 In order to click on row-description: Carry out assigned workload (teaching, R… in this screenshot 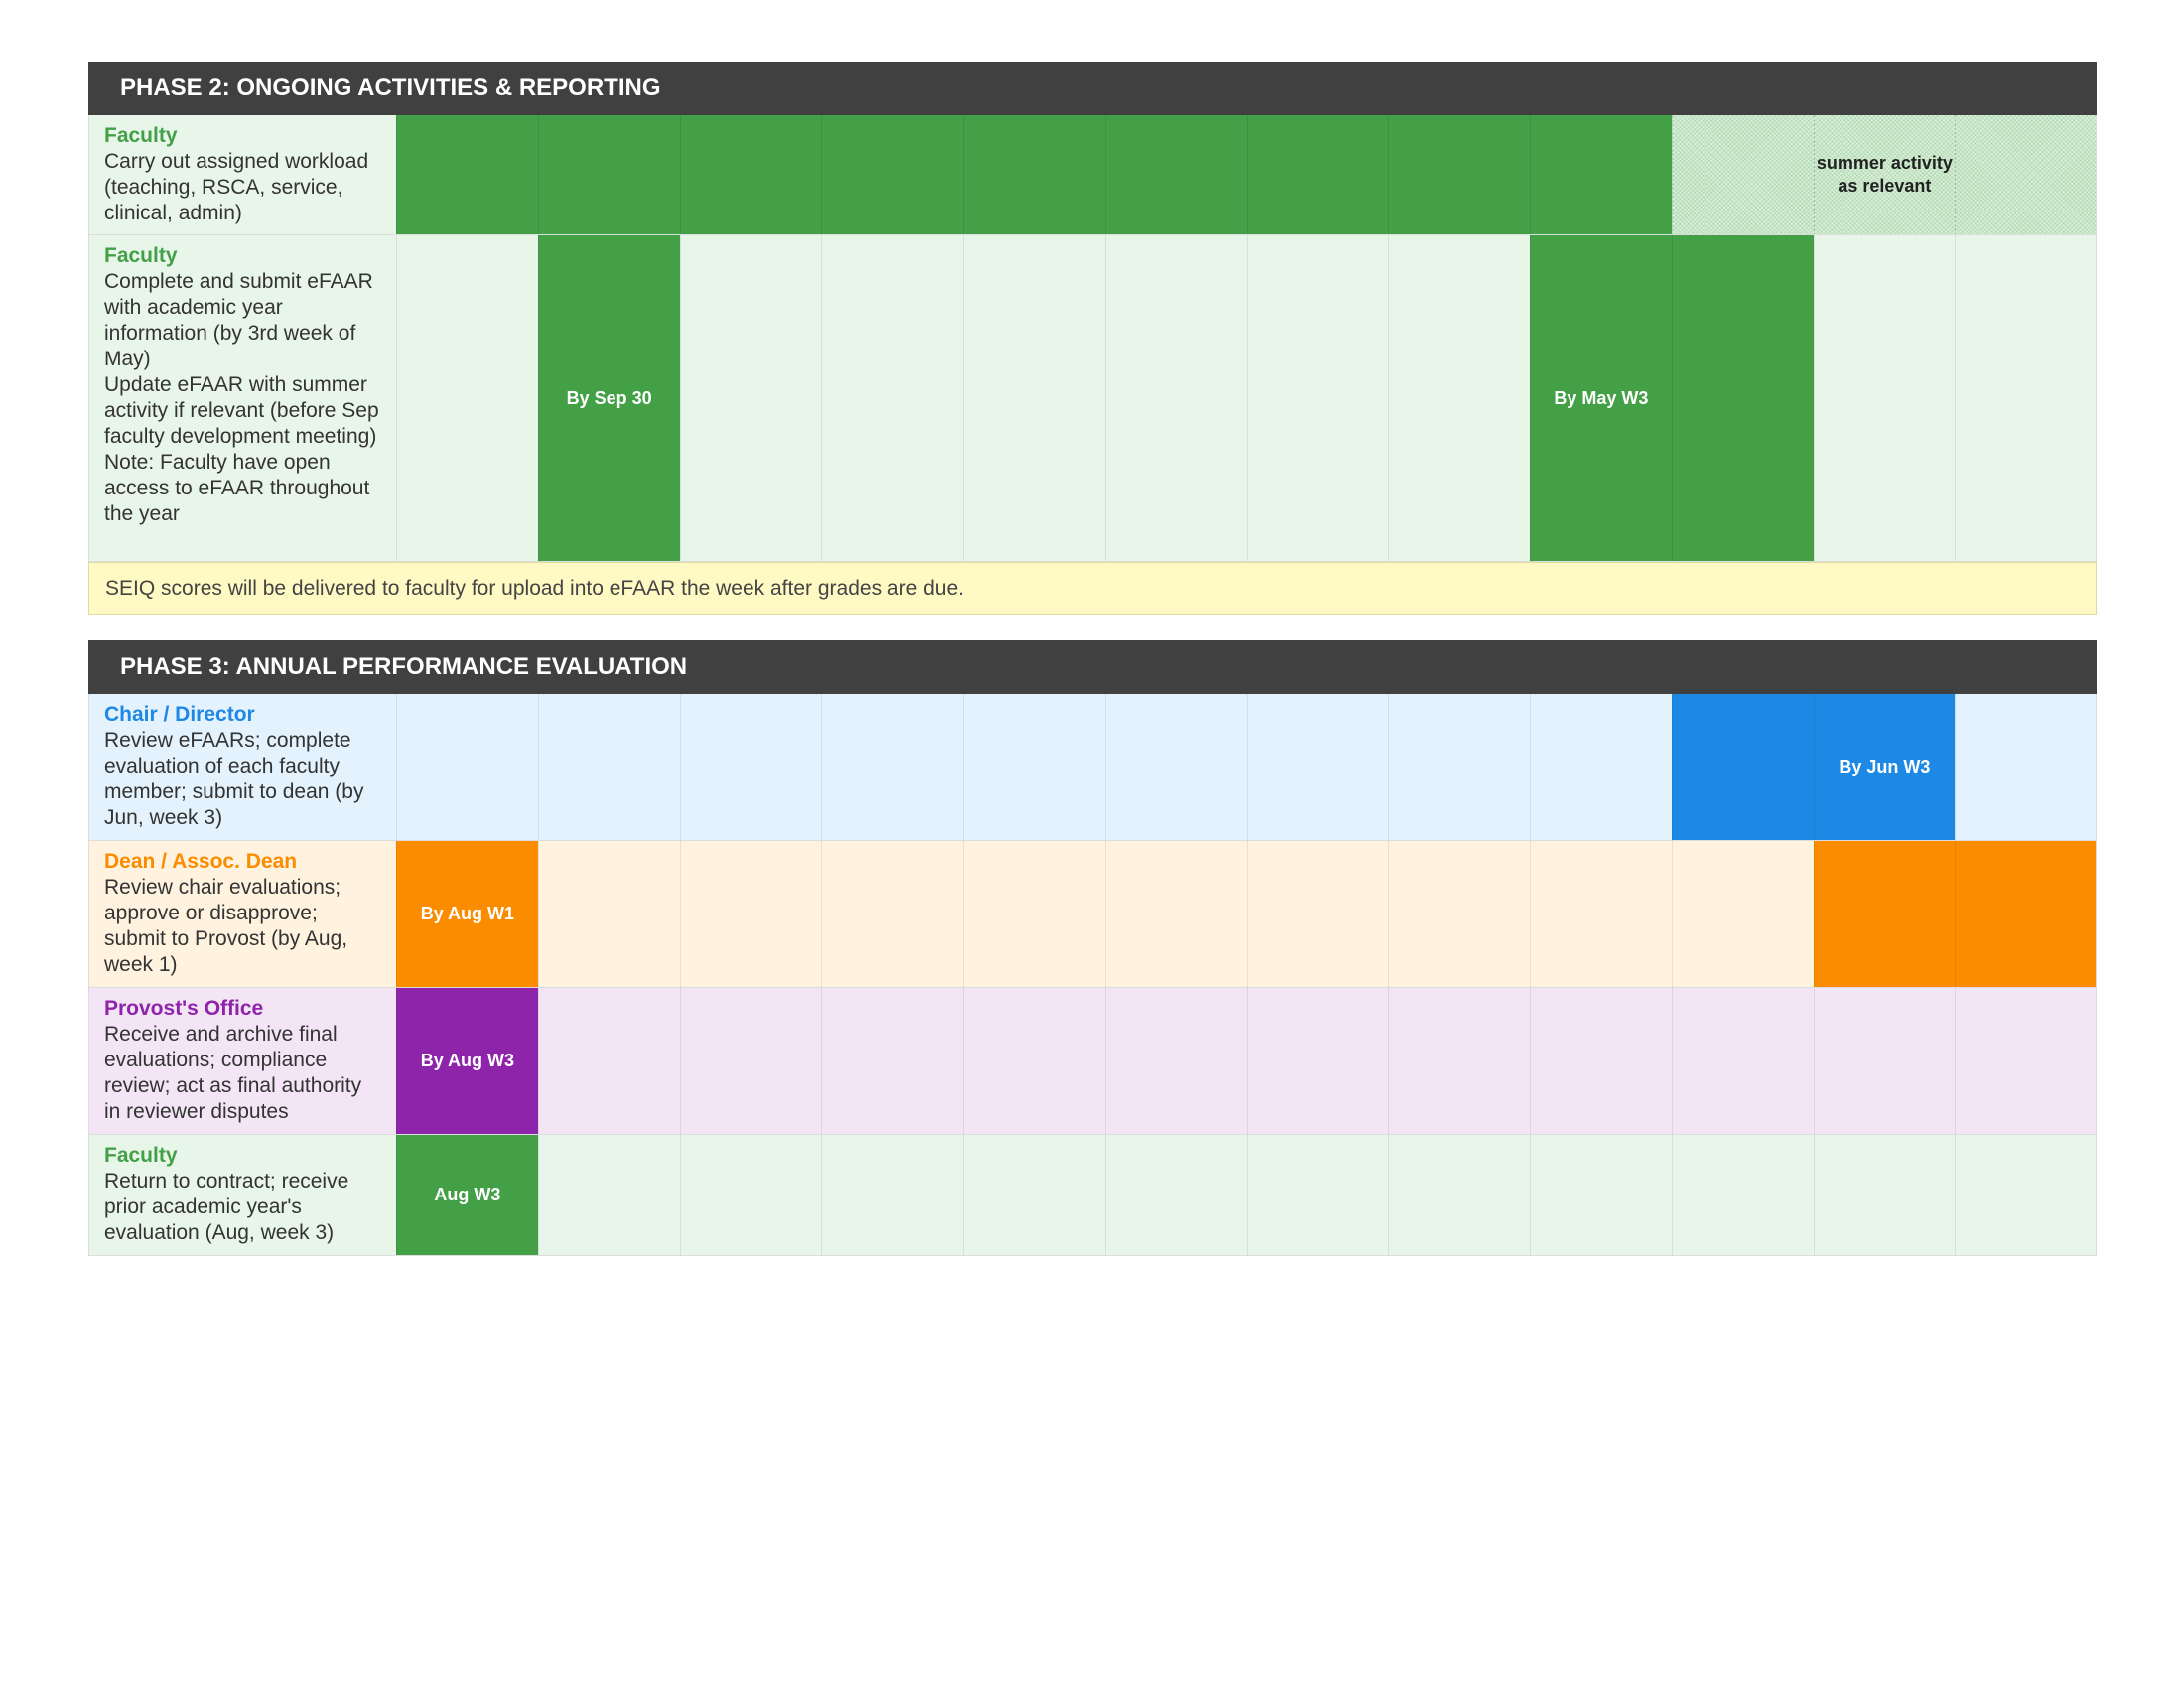, I will do `click(236, 187)`.